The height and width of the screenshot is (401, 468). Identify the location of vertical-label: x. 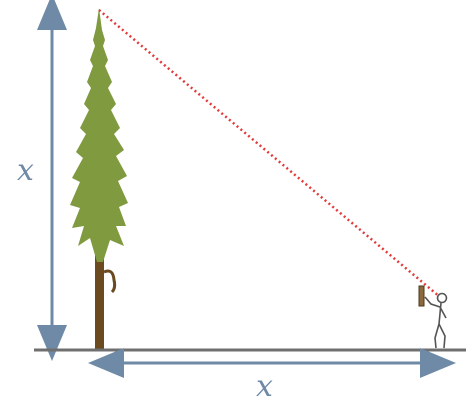
(25, 170).